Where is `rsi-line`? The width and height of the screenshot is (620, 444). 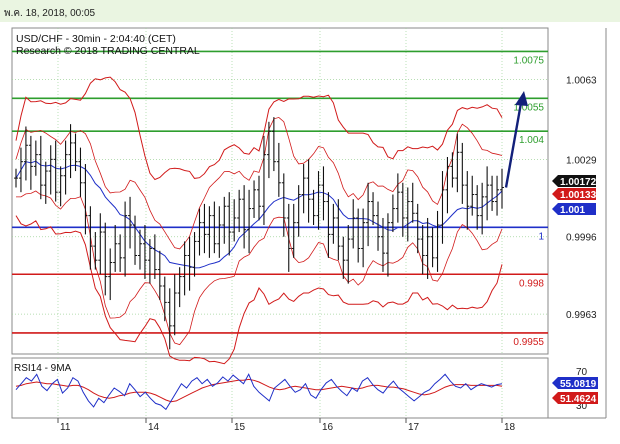
rsi-line is located at coordinates (259, 392).